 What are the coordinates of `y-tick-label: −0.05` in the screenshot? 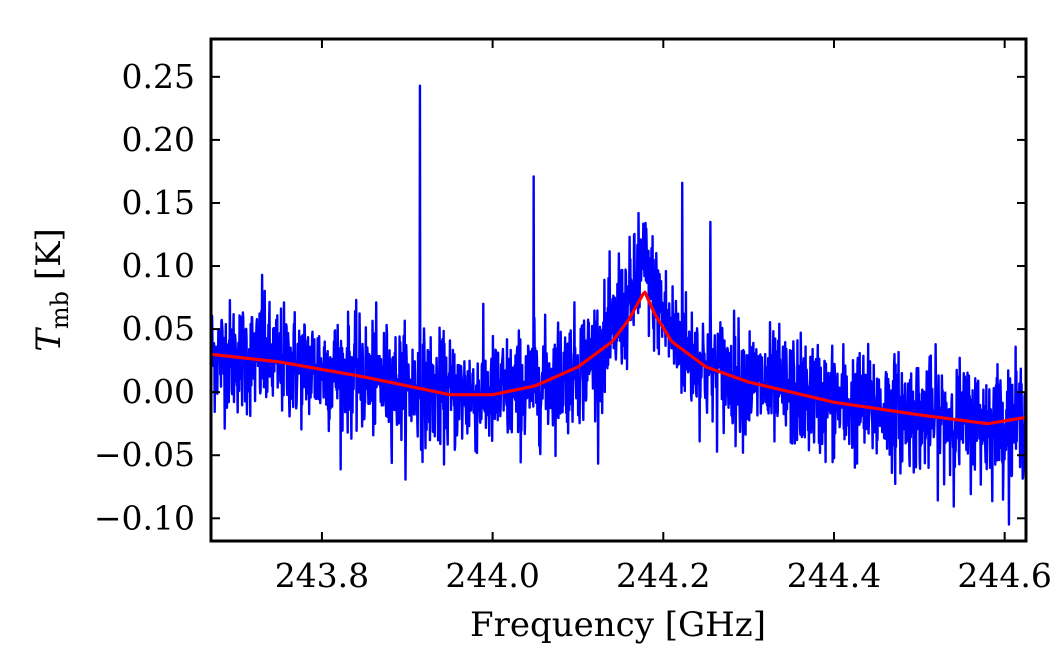 It's located at (144, 454).